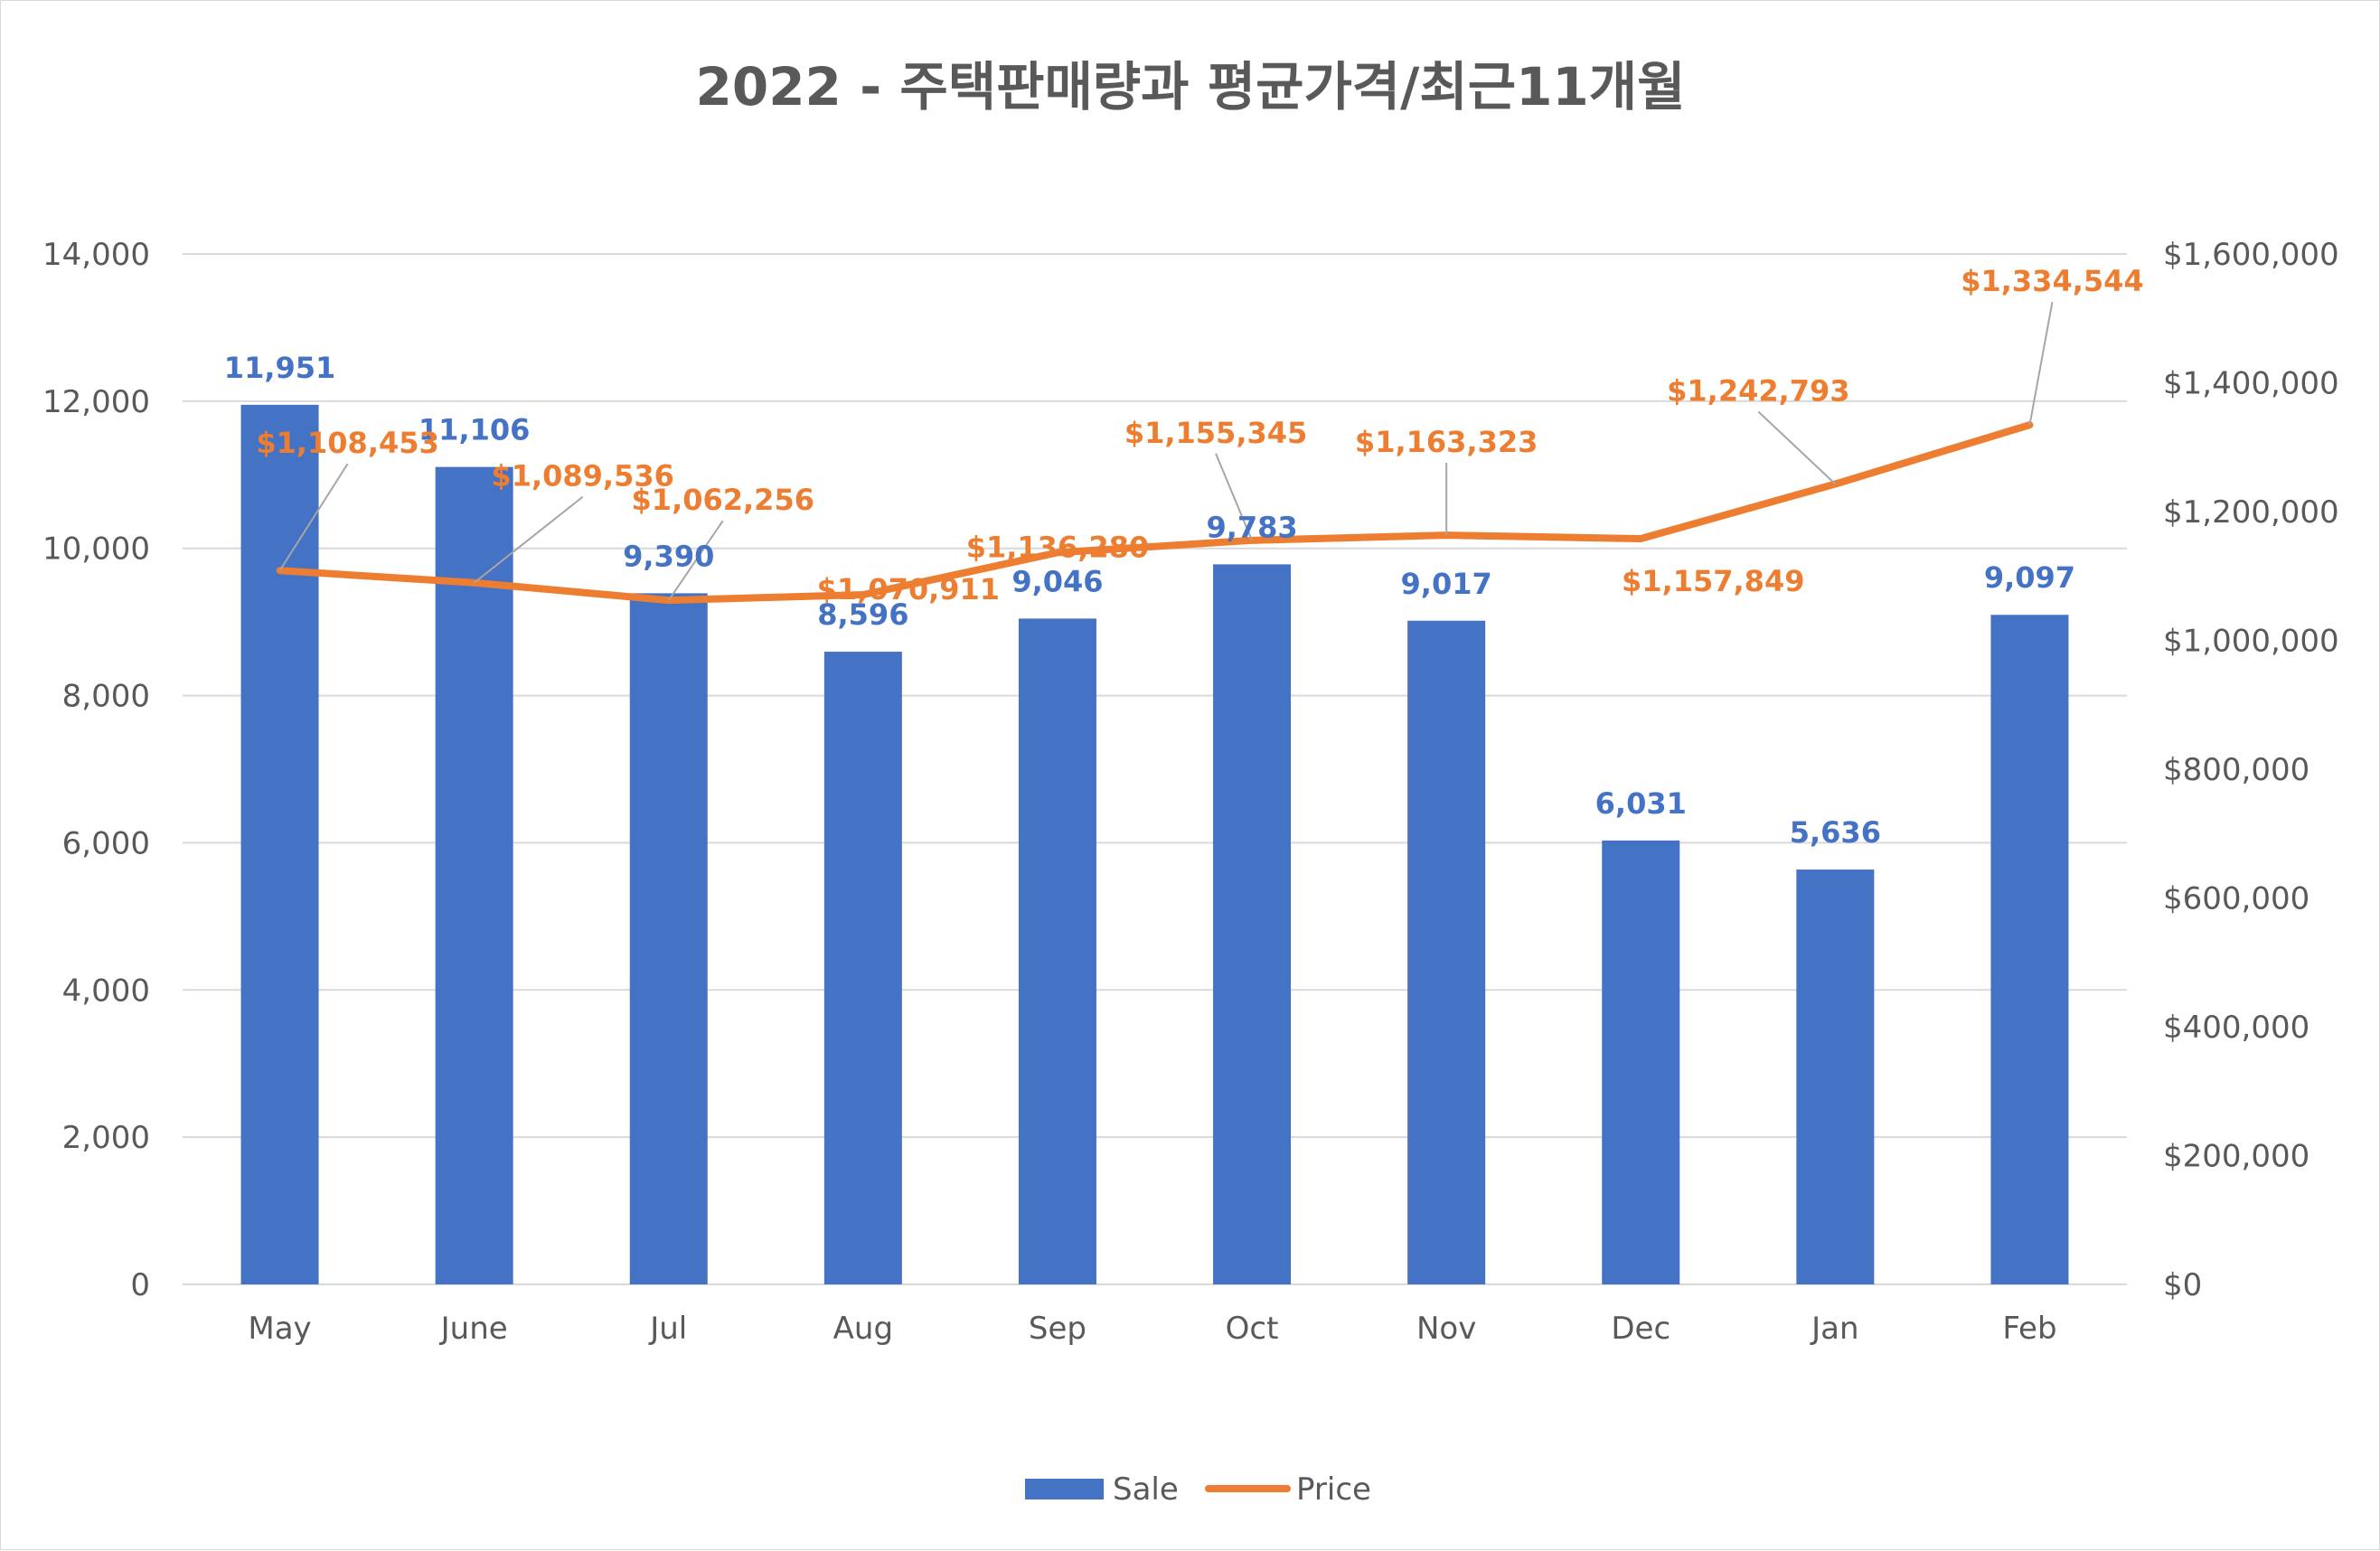 The height and width of the screenshot is (1551, 2380). Describe the element at coordinates (863, 1329) in the screenshot. I see `category-label: Aug` at that location.